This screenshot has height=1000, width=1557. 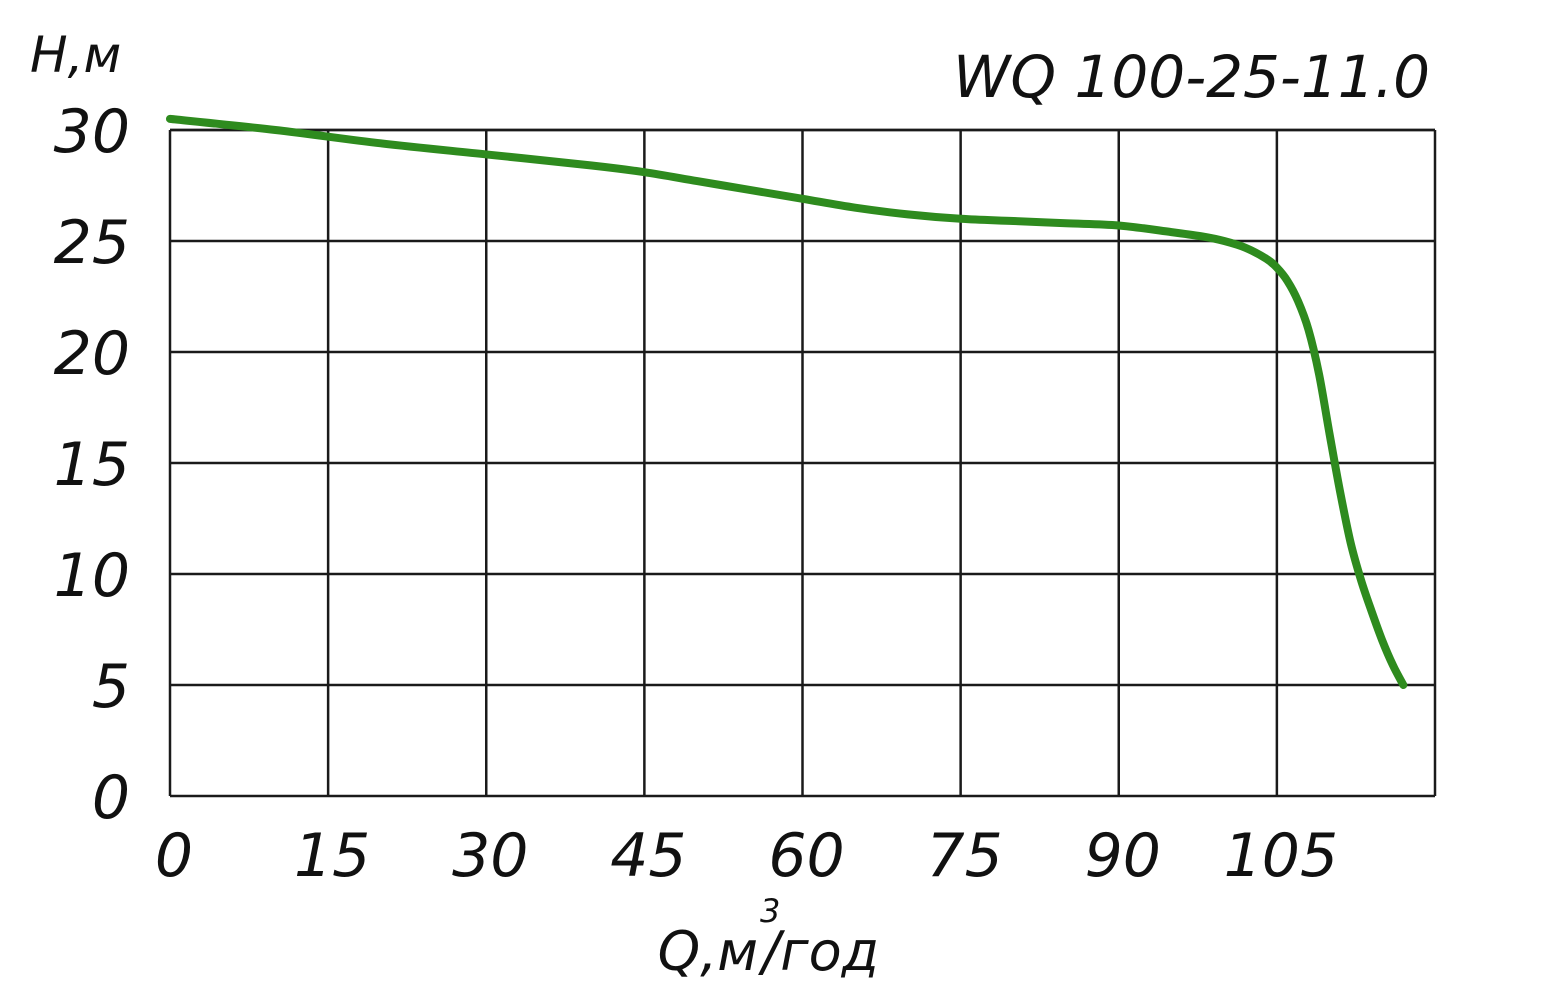 What do you see at coordinates (708, 951) in the screenshot?
I see `x-axis-label-main: Q,м` at bounding box center [708, 951].